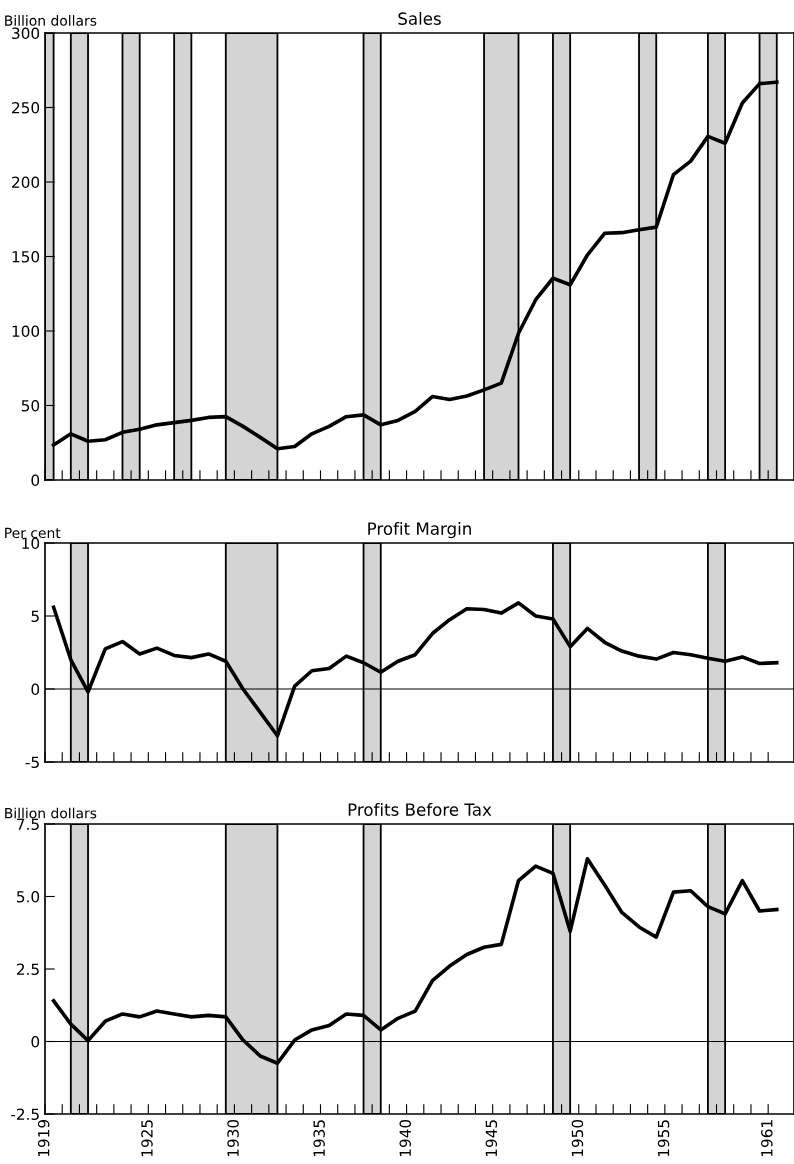 This screenshot has height=1164, width=794. What do you see at coordinates (147, 1138) in the screenshot?
I see `x-tick-label: 1925` at bounding box center [147, 1138].